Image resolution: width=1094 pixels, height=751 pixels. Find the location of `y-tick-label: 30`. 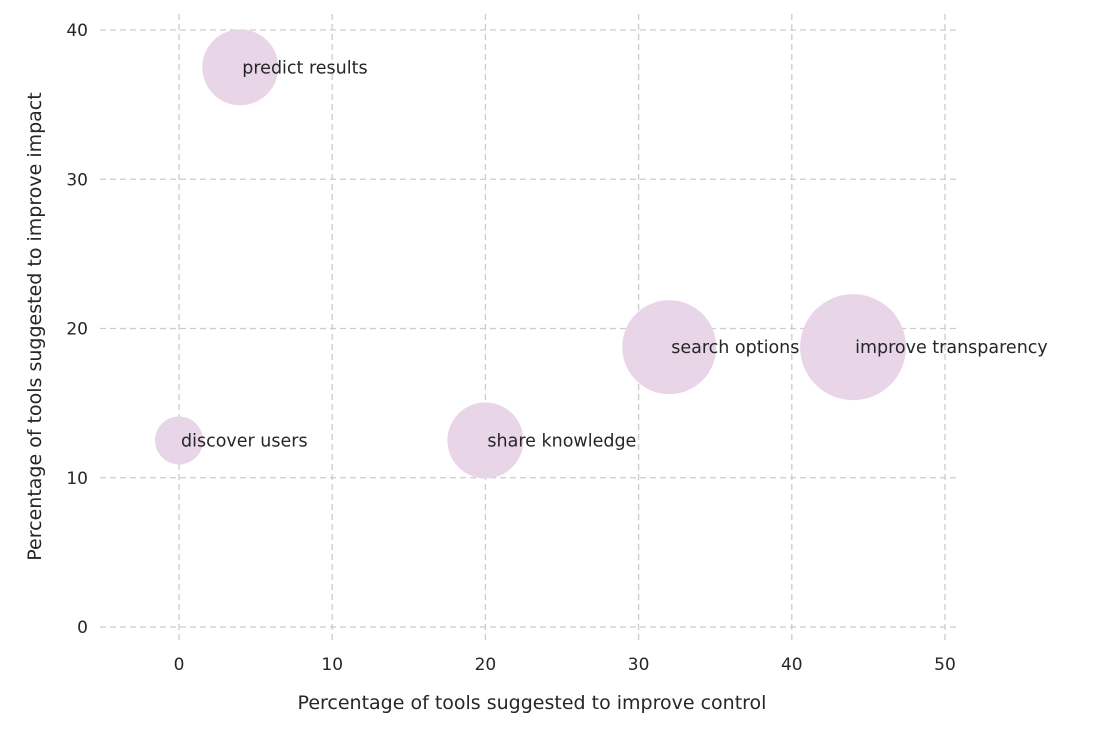

y-tick-label: 30 is located at coordinates (77, 180).